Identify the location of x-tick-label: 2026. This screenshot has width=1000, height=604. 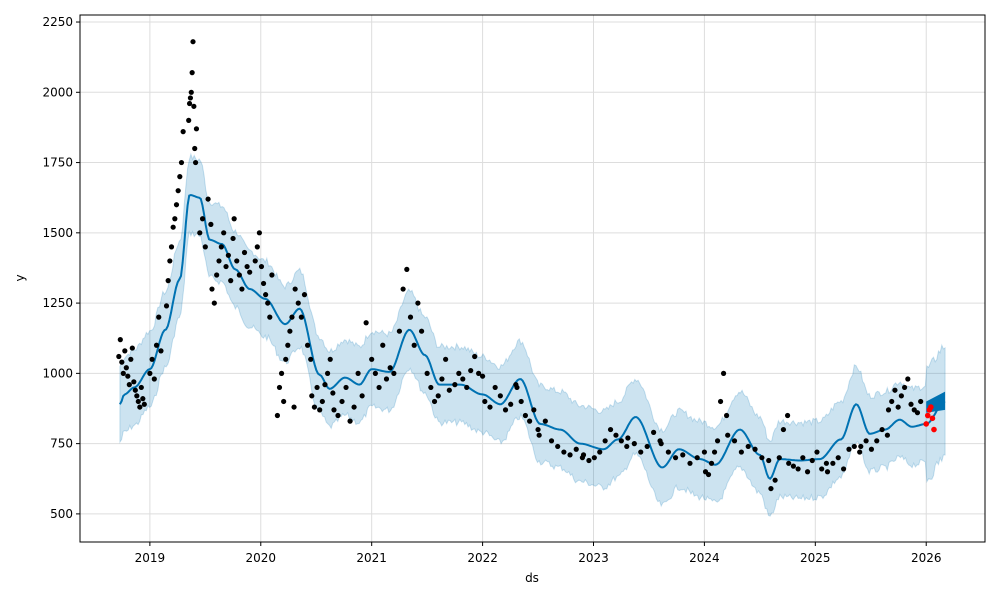
(926, 558).